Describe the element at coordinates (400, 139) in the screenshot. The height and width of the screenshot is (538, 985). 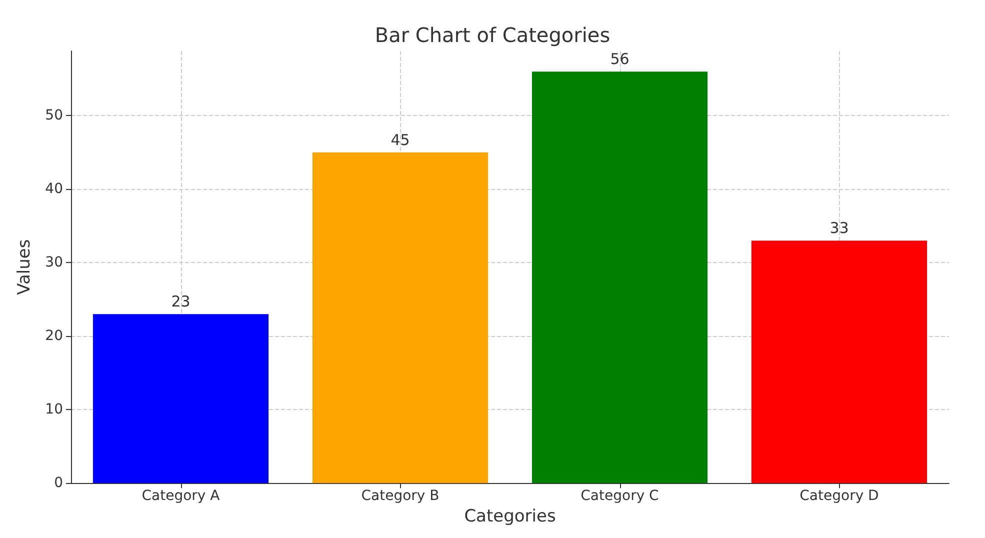
I see `data-label: 45` at that location.